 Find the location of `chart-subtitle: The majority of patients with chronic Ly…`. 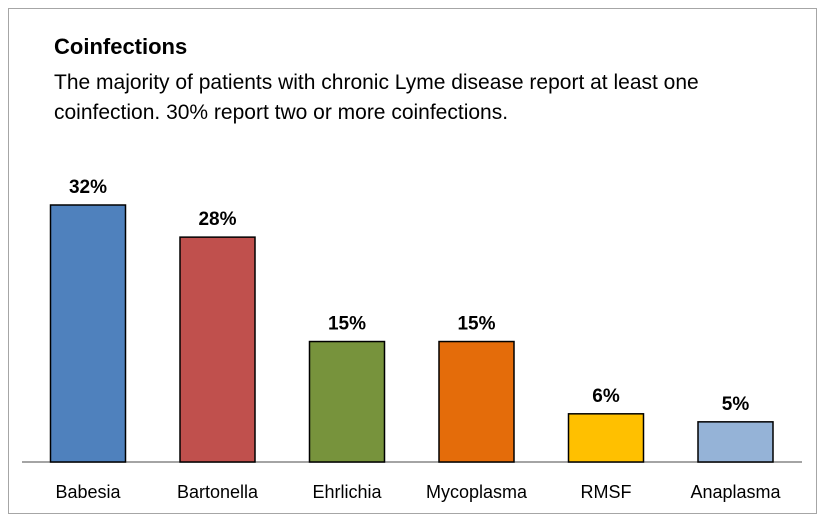

chart-subtitle: The majority of patients with chronic Ly… is located at coordinates (376, 97).